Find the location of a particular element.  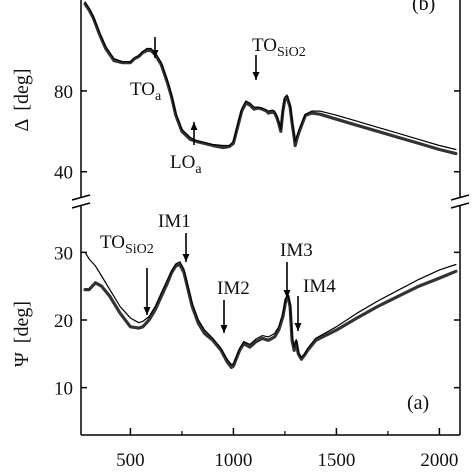

annotation-label: TOa is located at coordinates (146, 91).